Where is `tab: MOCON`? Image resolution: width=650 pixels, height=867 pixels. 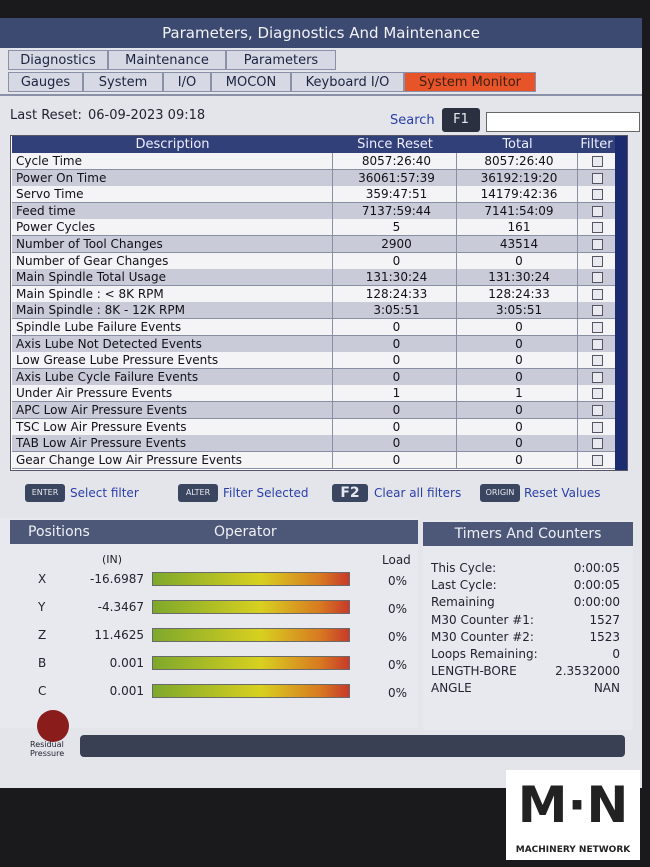
tab: MOCON is located at coordinates (251, 82).